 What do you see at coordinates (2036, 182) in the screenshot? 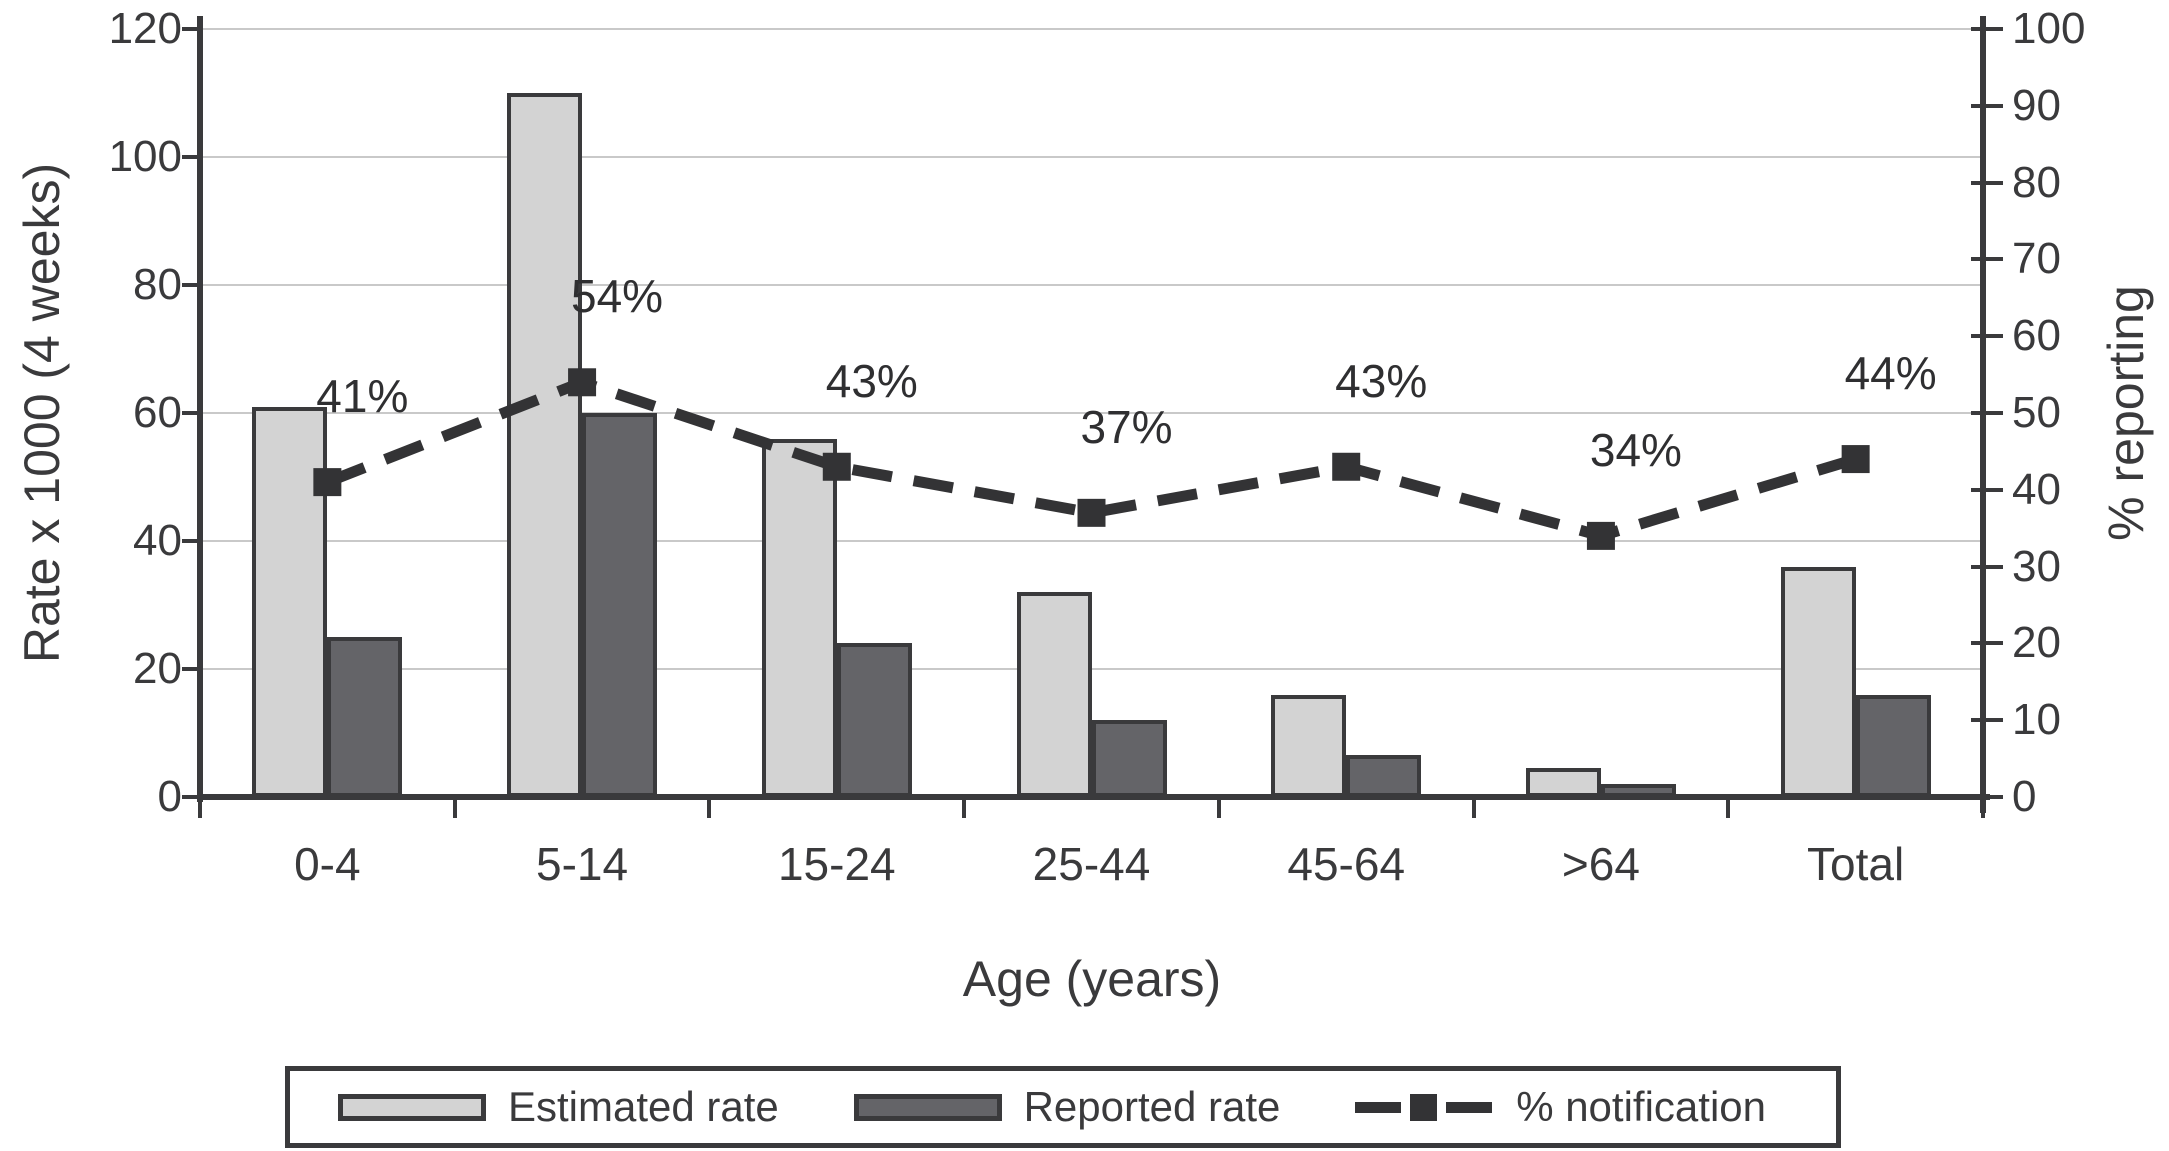
I see `right-axis-tick-label: 80` at bounding box center [2036, 182].